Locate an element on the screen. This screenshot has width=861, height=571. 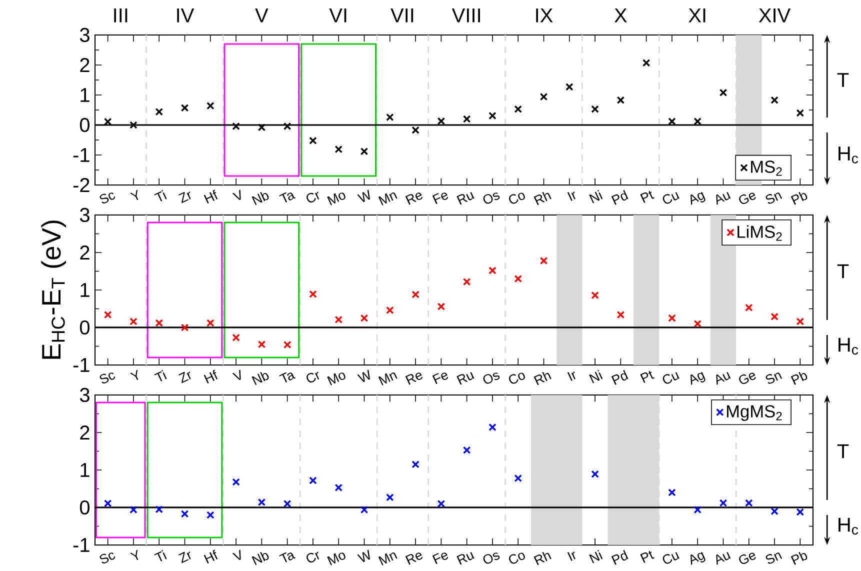
x-tick-label: V is located at coordinates (236, 195).